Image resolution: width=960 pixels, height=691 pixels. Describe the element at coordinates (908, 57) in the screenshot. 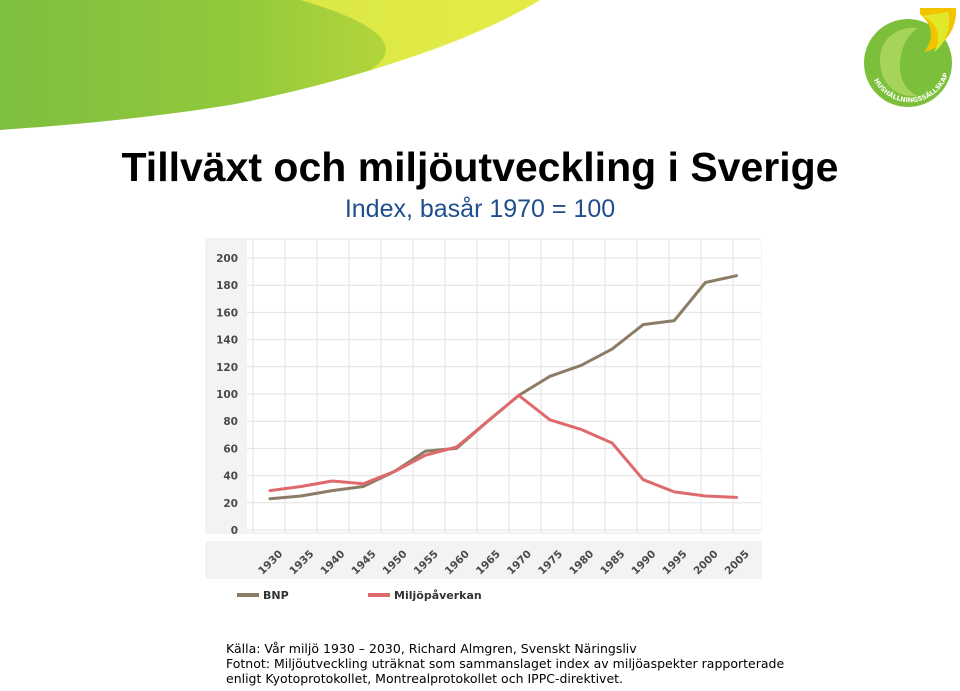

I see `hushallningssallskapet-logo: HUSHÅLLNINGSSÄLLSKAPET` at that location.